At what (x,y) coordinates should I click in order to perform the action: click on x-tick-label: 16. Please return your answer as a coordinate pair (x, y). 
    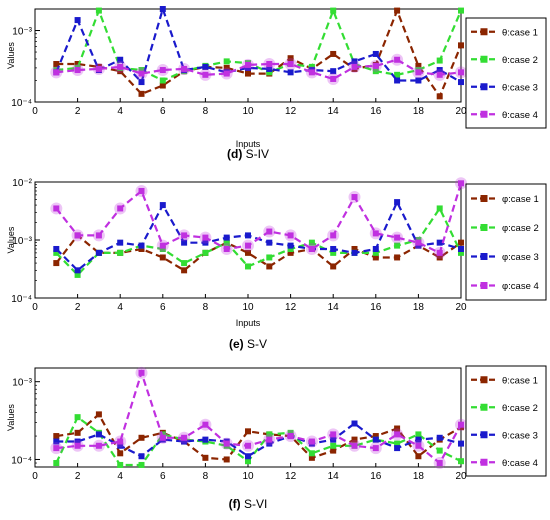
    Looking at the image, I should click on (376, 307).